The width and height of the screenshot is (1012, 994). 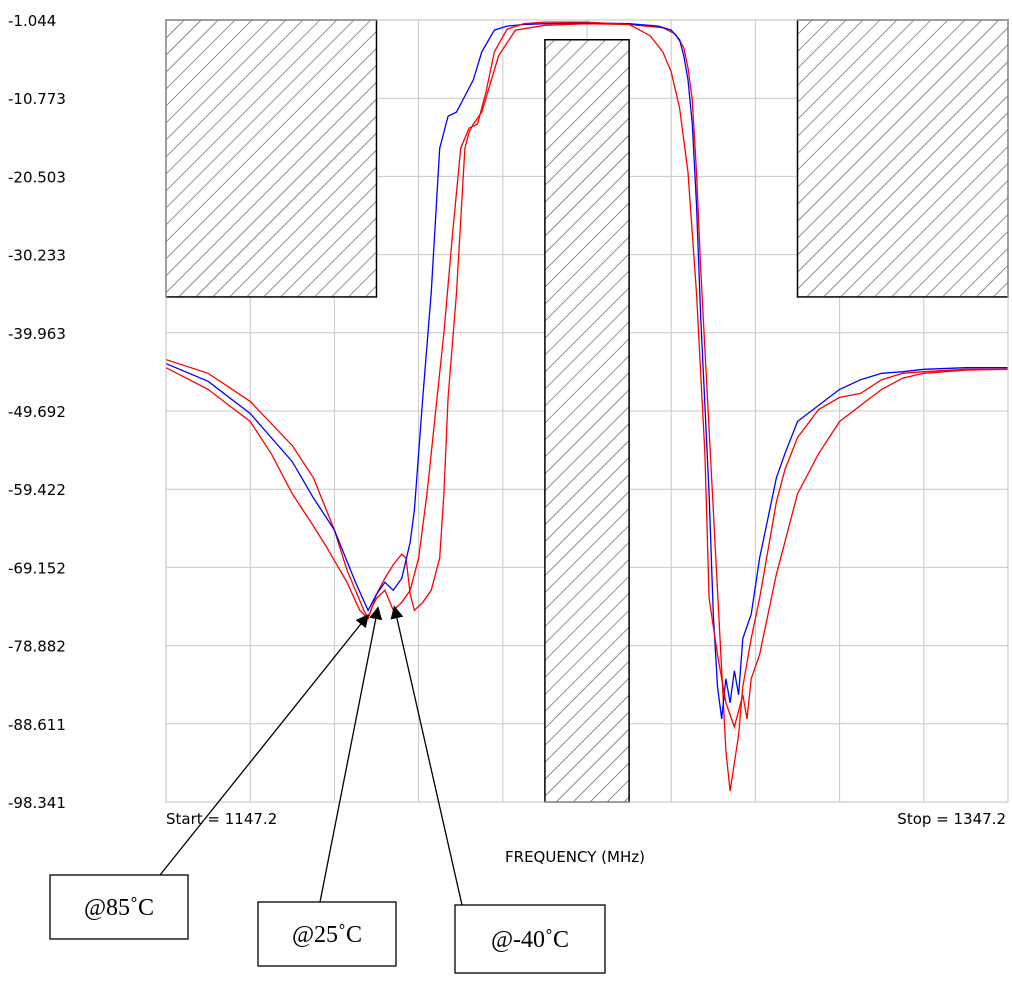 What do you see at coordinates (575, 857) in the screenshot?
I see `x-axis-title: FREQUENCY (MHz)` at bounding box center [575, 857].